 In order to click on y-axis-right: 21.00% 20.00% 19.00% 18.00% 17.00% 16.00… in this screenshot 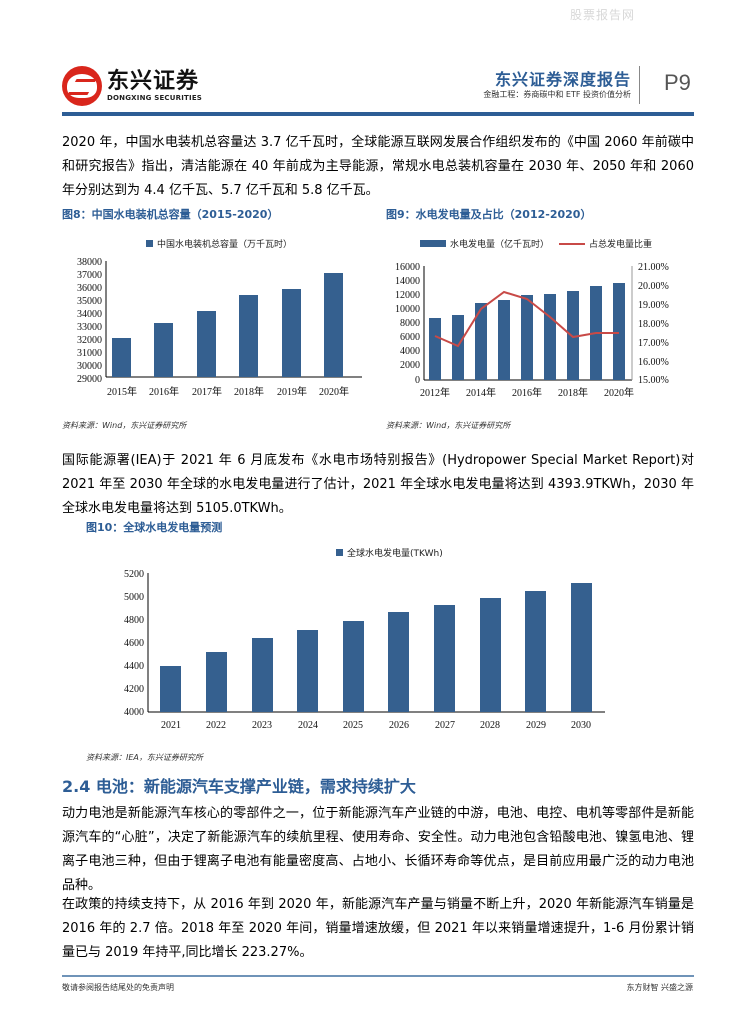, I will do `click(653, 324)`.